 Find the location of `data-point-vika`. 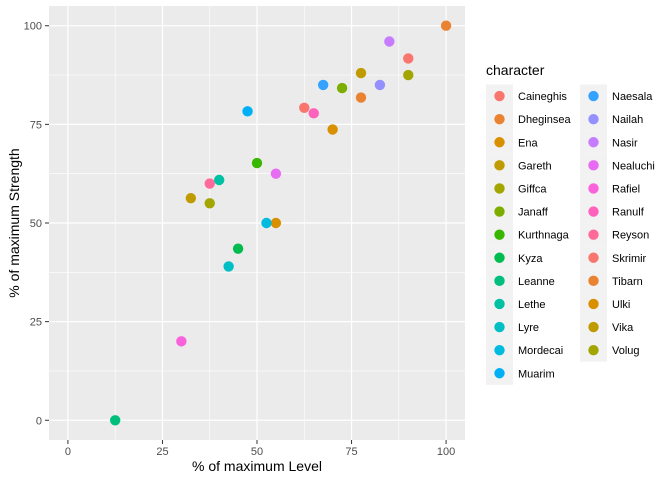

data-point-vika is located at coordinates (191, 198).